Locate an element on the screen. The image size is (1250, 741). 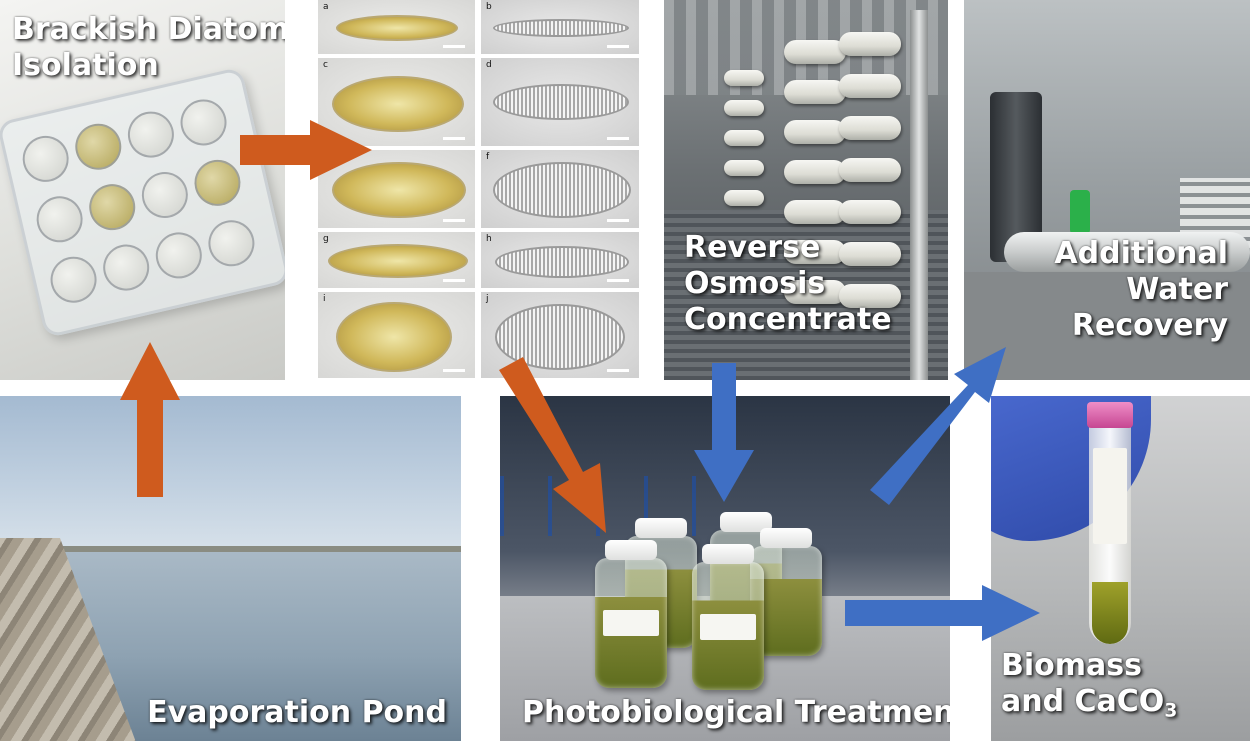
ro-label: Reverse Osmosis Concentrate is located at coordinates (788, 284).